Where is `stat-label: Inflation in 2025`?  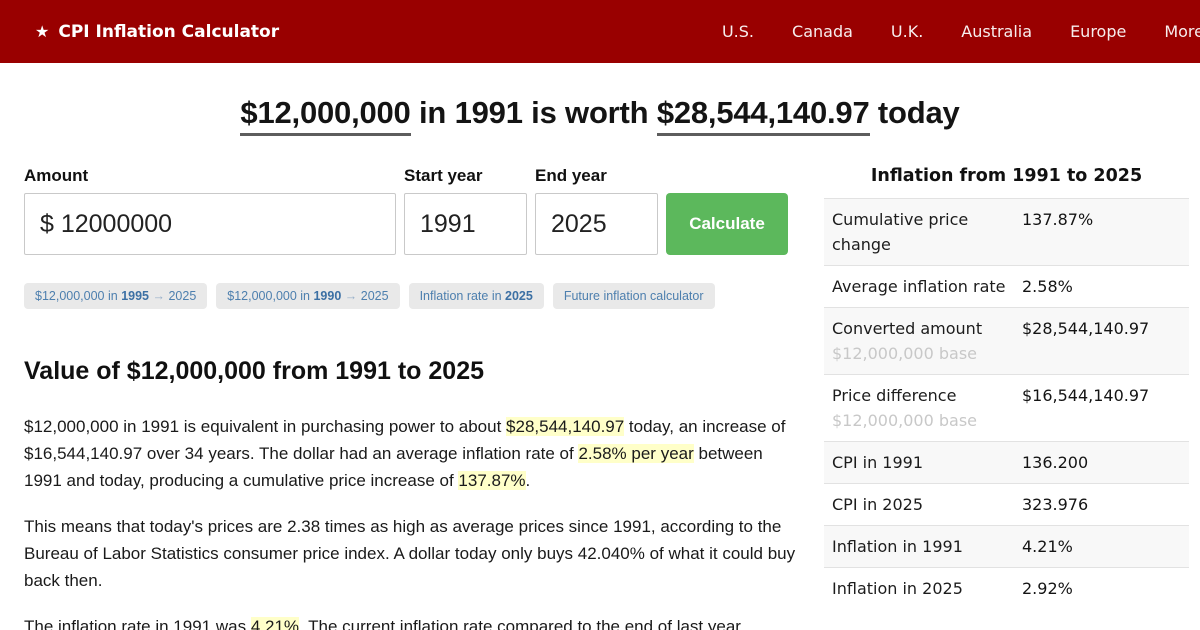
stat-label: Inflation in 2025 is located at coordinates (919, 589).